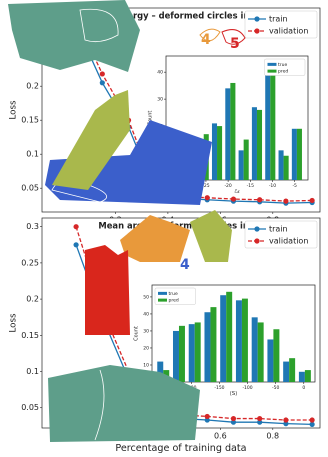 The height and width of the screenshot is (457, 328). What do you see at coordinates (220, 435) in the screenshot?
I see `x-tick-label: 0.6` at bounding box center [220, 435].